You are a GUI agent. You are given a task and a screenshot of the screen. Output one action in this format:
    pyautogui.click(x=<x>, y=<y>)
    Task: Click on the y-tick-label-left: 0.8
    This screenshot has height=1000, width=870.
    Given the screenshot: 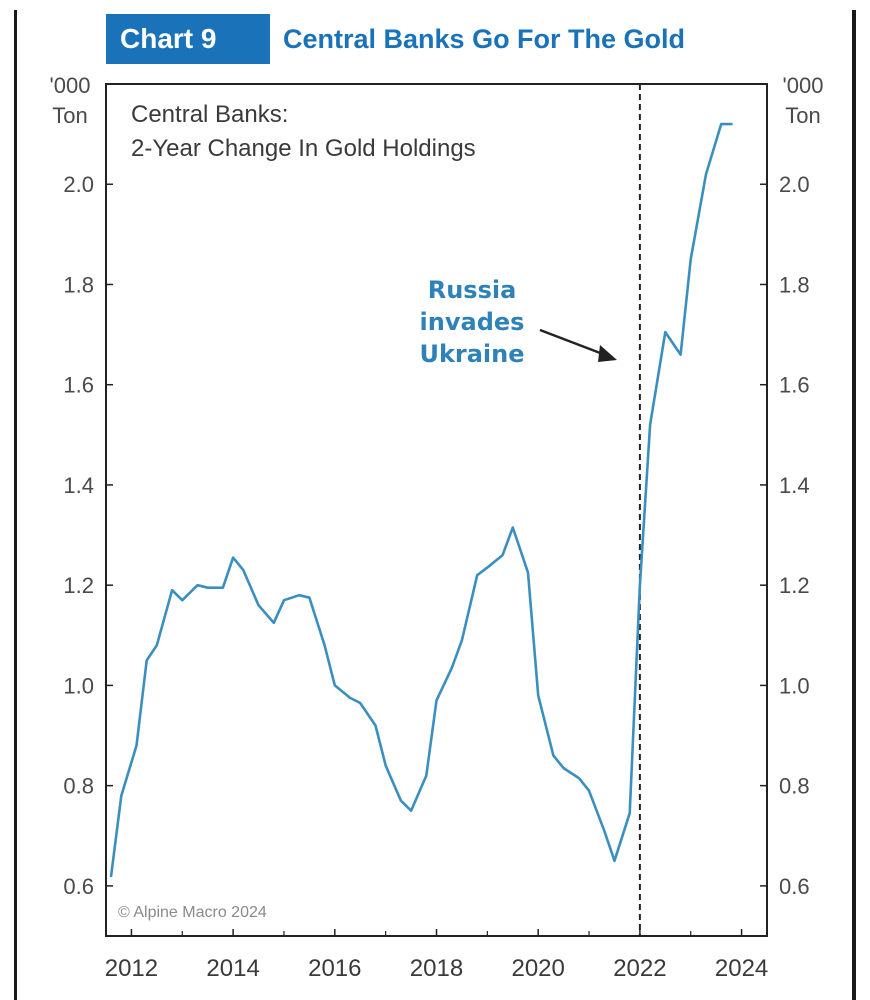 What is the action you would take?
    pyautogui.click(x=78, y=786)
    